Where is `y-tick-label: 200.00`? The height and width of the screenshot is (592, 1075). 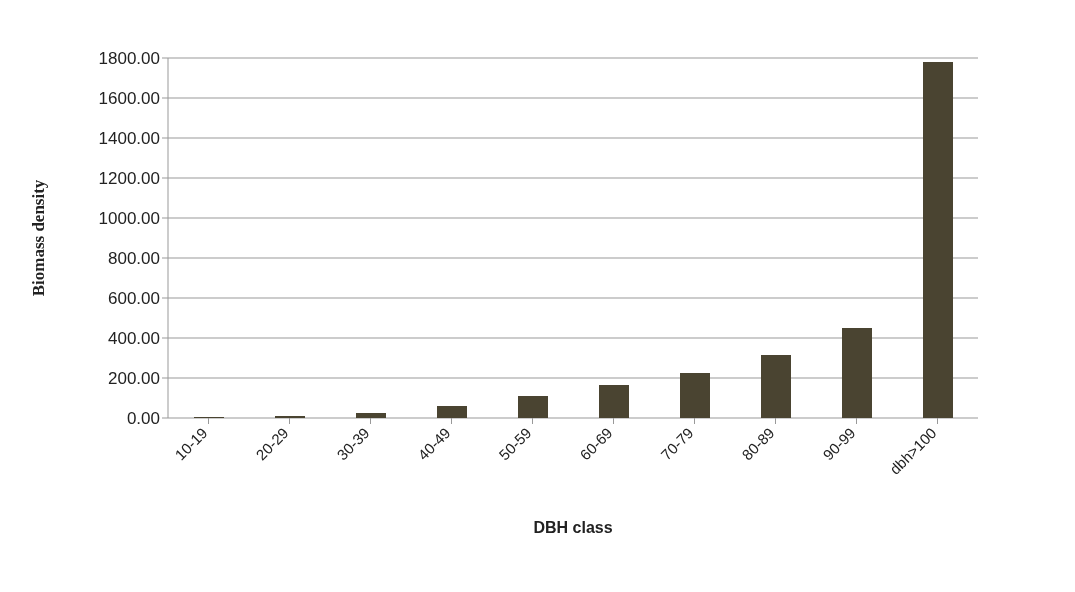
y-tick-label: 200.00 is located at coordinates (134, 379).